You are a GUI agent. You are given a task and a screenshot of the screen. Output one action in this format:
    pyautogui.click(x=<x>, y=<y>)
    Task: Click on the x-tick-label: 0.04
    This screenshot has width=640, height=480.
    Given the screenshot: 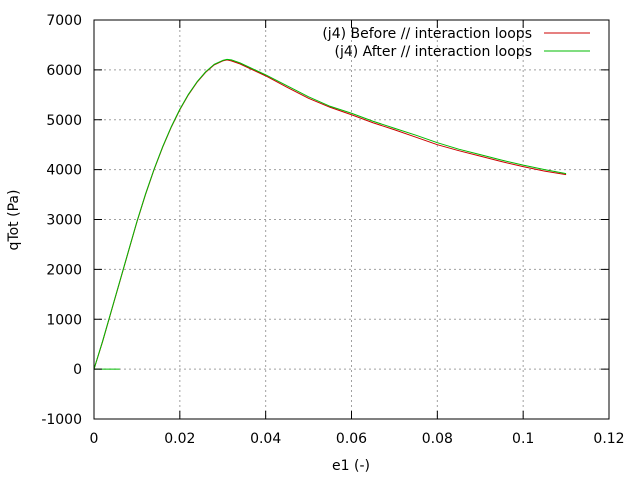 What is the action you would take?
    pyautogui.click(x=265, y=439)
    